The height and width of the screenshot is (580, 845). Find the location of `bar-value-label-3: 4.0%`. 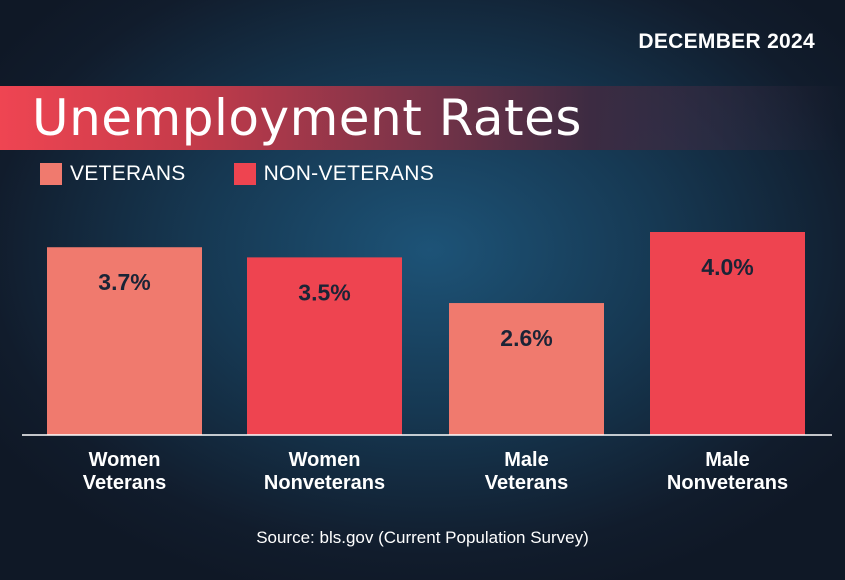

bar-value-label-3: 4.0% is located at coordinates (727, 267).